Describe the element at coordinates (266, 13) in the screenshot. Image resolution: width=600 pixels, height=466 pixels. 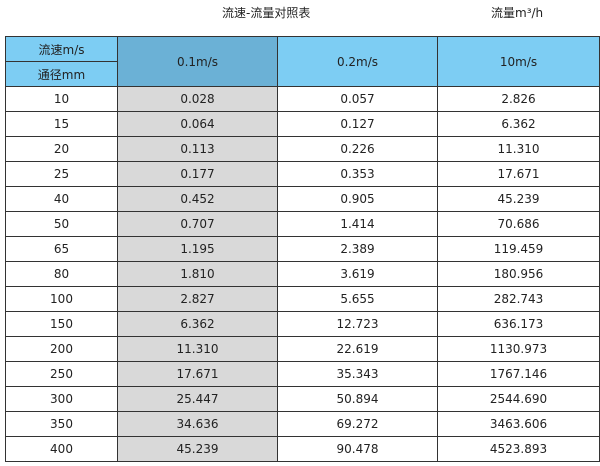
I see `table-title: 流速-流量对照表` at that location.